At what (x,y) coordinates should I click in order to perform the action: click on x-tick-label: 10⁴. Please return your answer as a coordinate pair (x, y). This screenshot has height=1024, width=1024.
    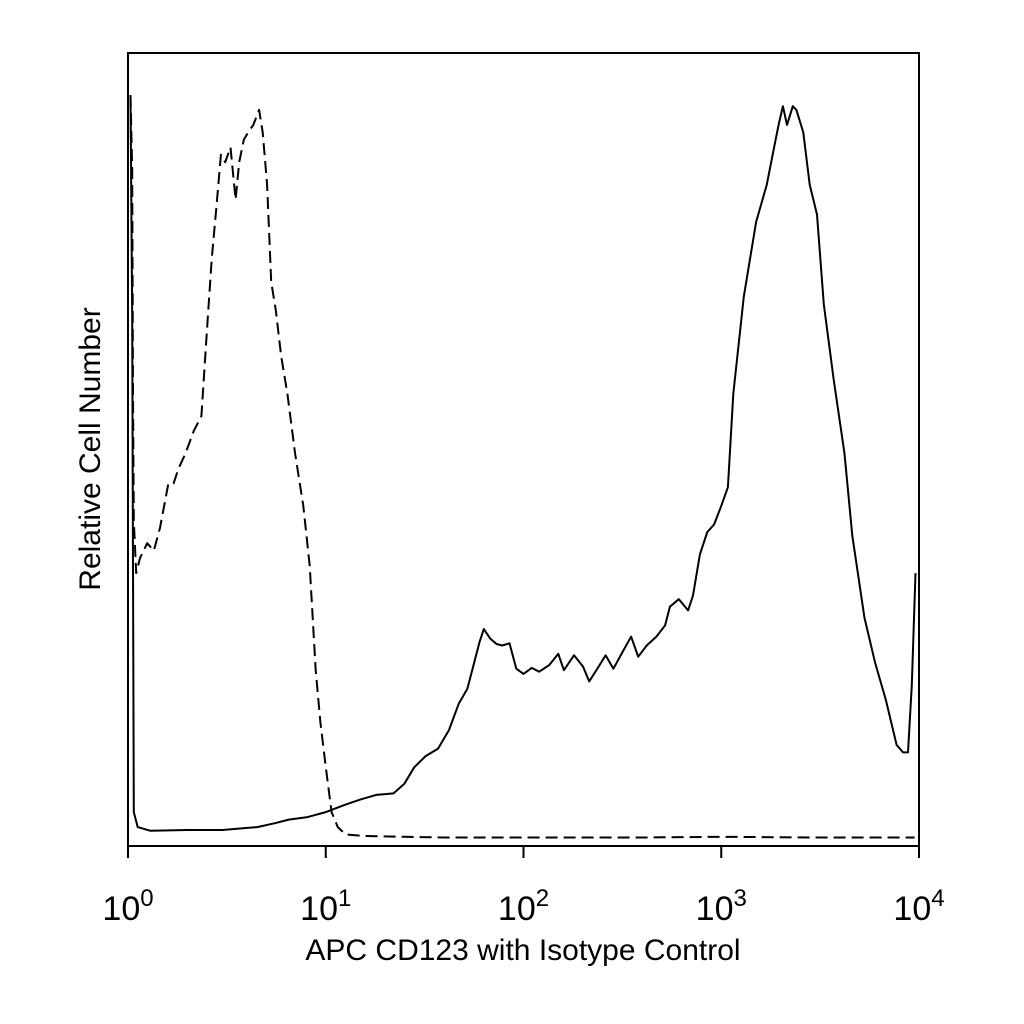
    Looking at the image, I should click on (918, 906).